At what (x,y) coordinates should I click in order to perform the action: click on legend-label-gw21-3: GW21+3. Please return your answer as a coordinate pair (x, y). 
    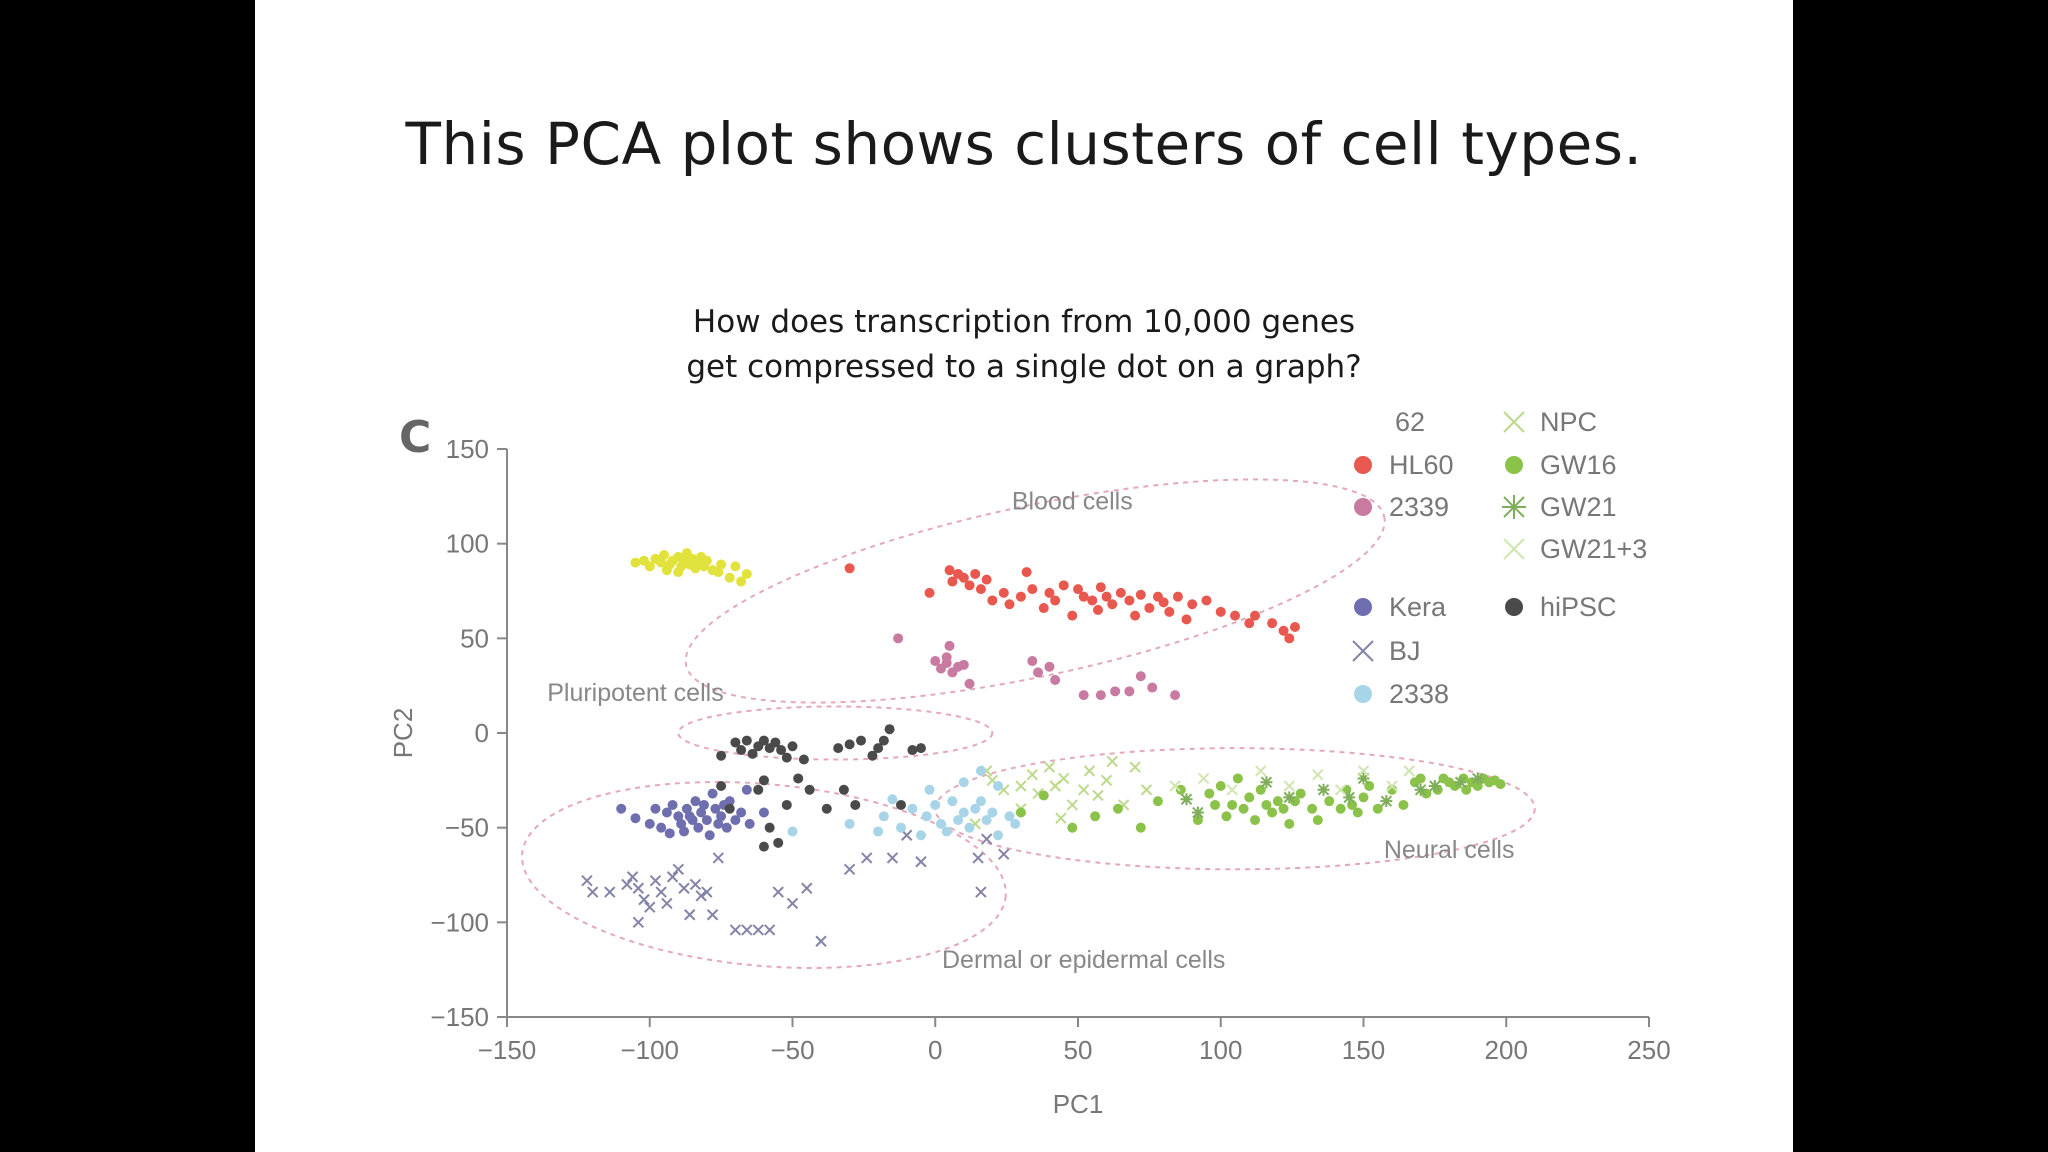
    Looking at the image, I should click on (1593, 549).